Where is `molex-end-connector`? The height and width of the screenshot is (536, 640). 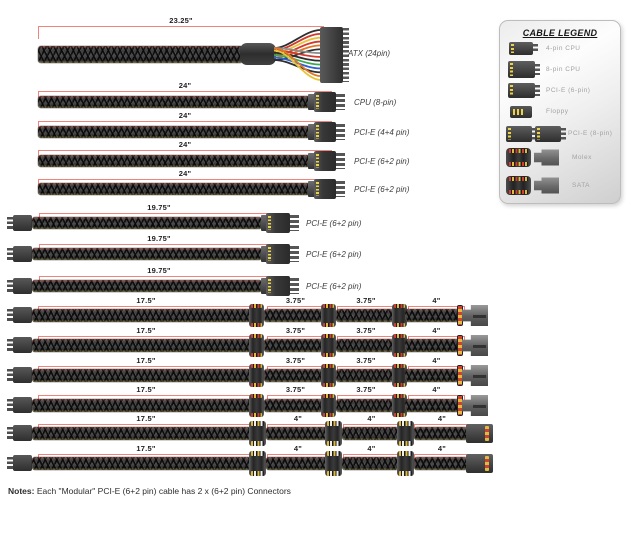
molex-end-connector is located at coordinates (479, 463).